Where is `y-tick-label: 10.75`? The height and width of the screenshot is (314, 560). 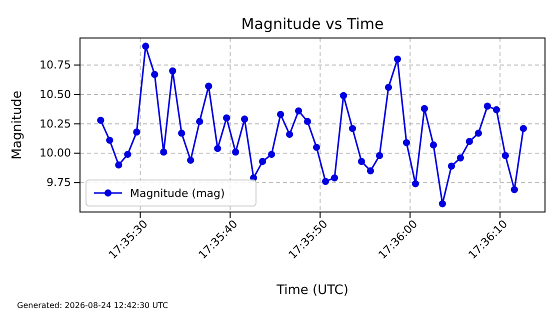
y-tick-label: 10.75 is located at coordinates (55, 65).